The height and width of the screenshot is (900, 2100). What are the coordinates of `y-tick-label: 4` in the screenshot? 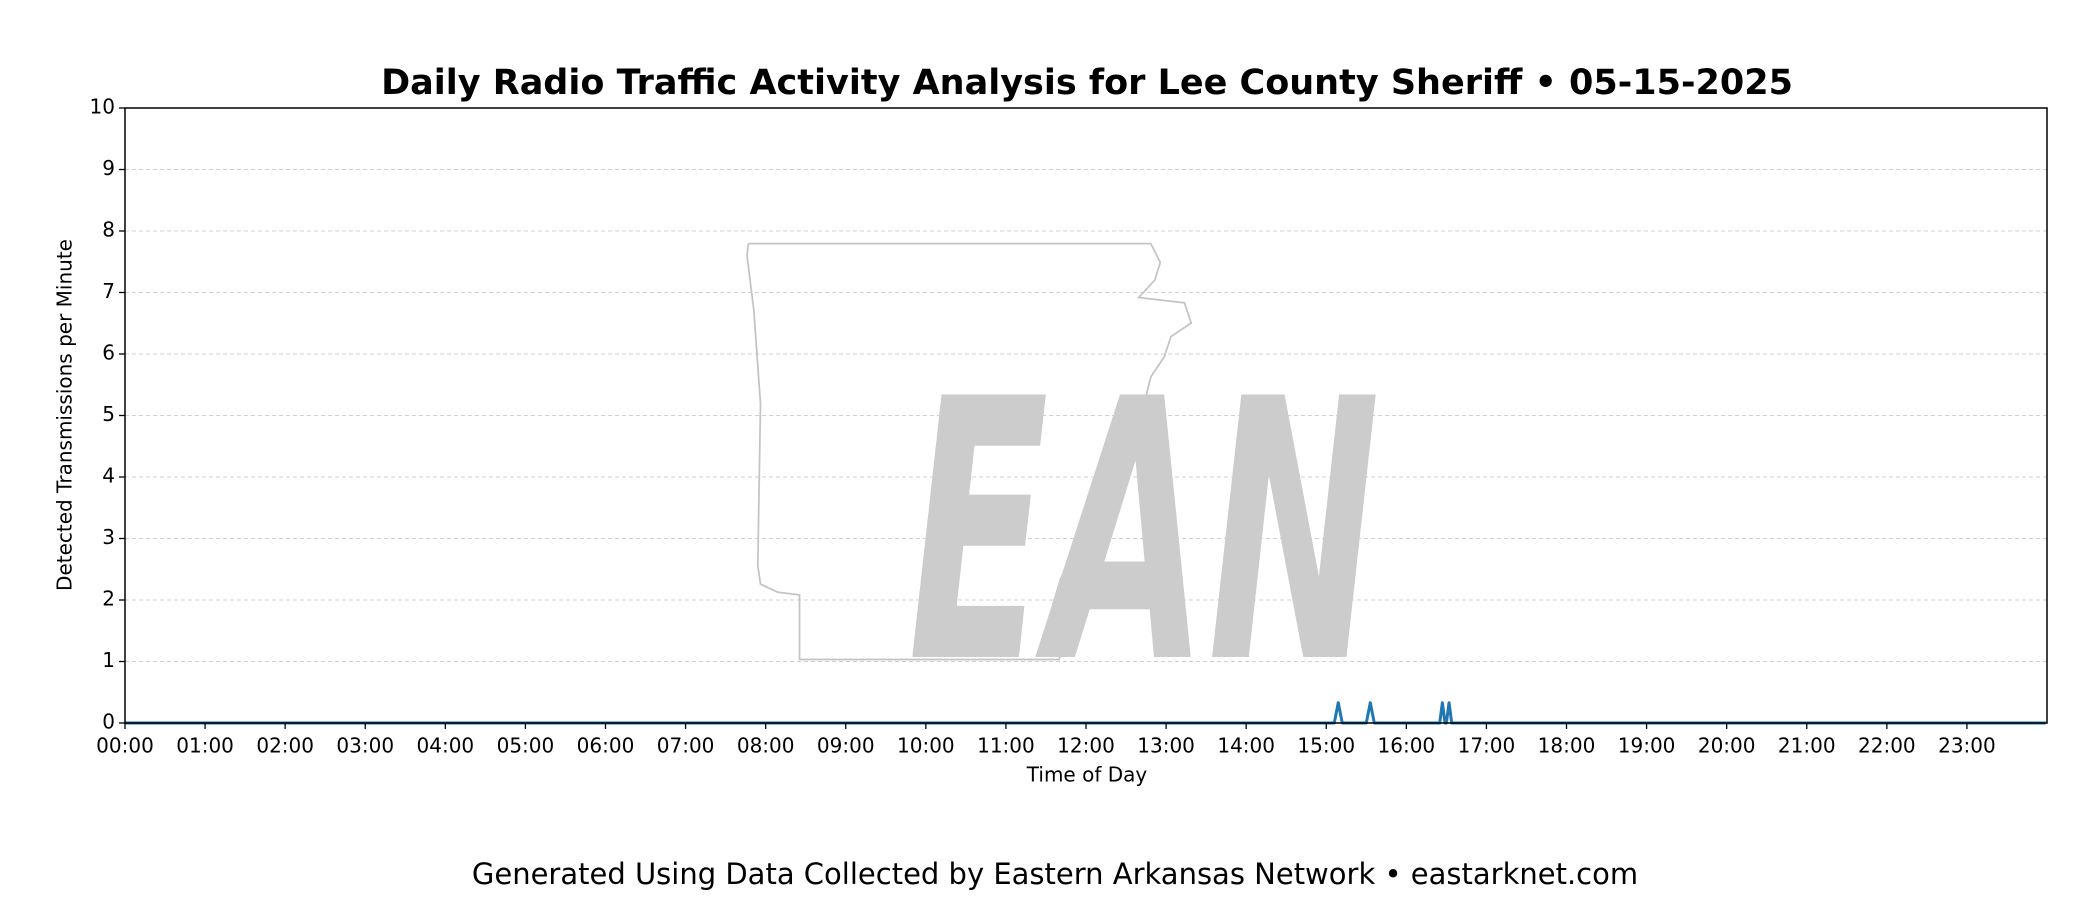 It's located at (108, 476).